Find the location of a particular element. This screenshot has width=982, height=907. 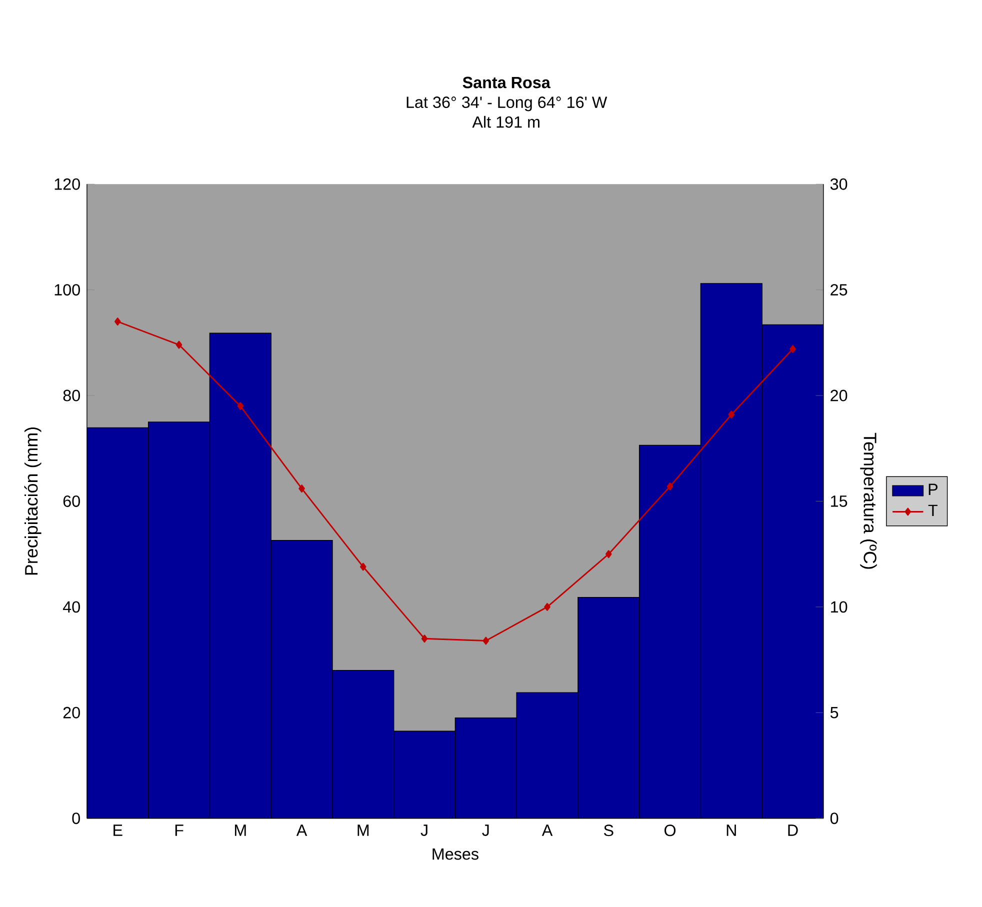

x-tick-label: E is located at coordinates (118, 830).